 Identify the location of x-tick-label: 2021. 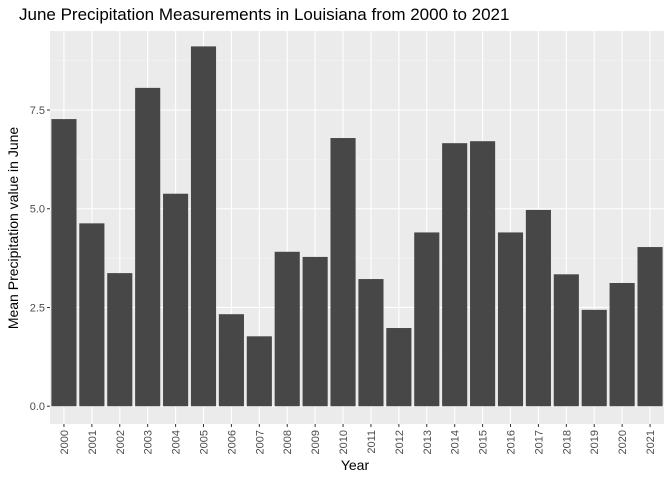
(651, 442).